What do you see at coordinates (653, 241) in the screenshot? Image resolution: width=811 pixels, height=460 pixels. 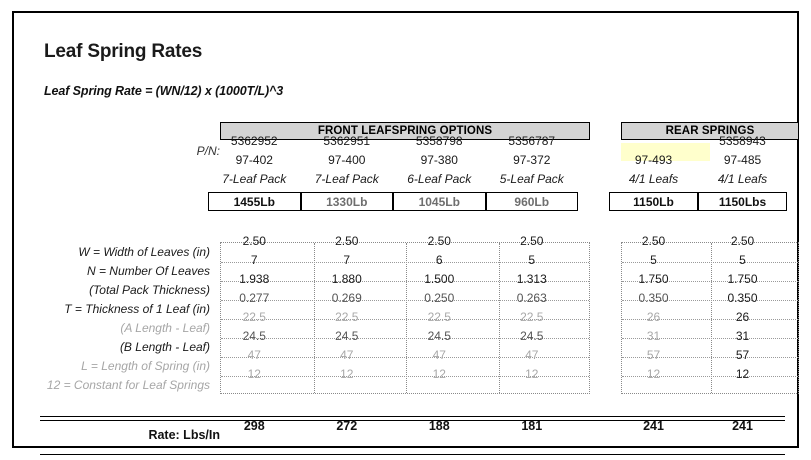 I see `rear-cell-r1-c1: 2.50` at bounding box center [653, 241].